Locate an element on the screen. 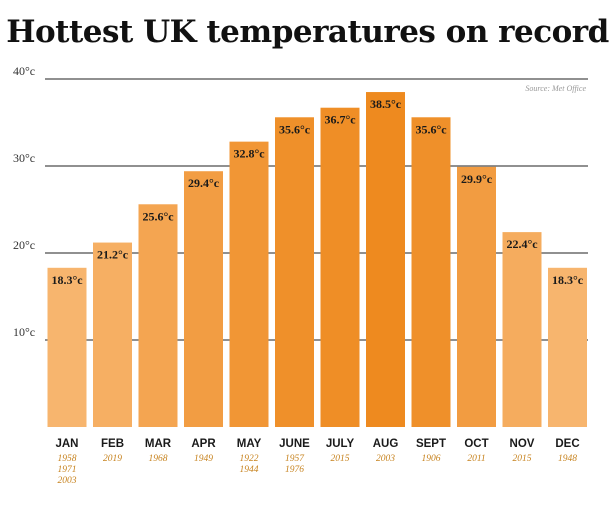 The height and width of the screenshot is (523, 615). record-year-label: 1948 is located at coordinates (567, 459).